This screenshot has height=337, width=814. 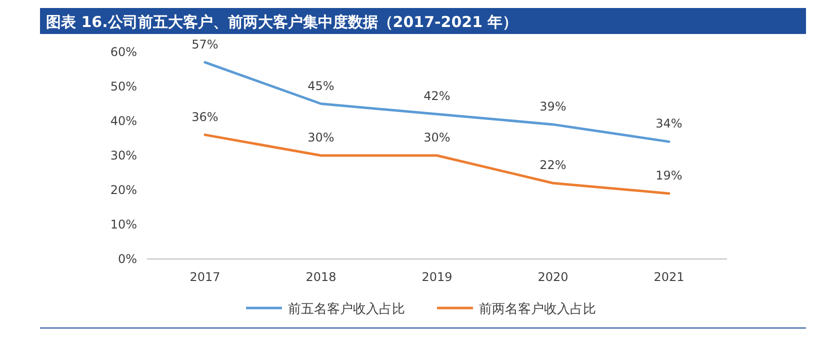 What do you see at coordinates (321, 85) in the screenshot?
I see `data-label: 45%` at bounding box center [321, 85].